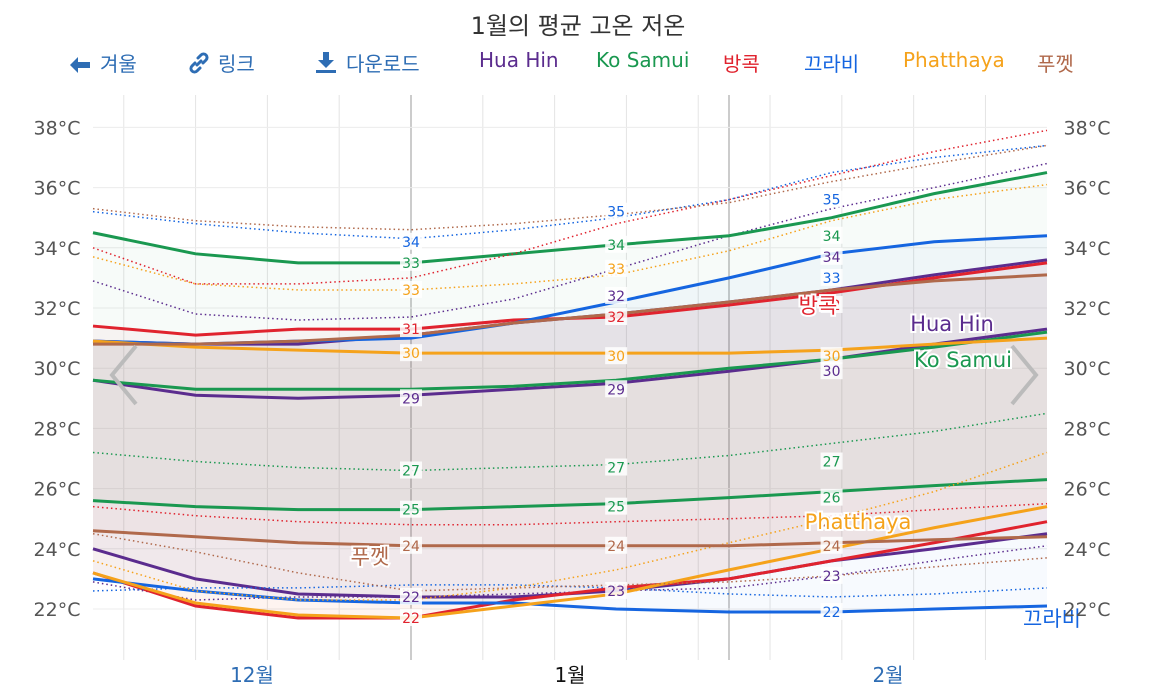  What do you see at coordinates (952, 324) in the screenshot?
I see `series-annotation: Hua Hin` at bounding box center [952, 324].